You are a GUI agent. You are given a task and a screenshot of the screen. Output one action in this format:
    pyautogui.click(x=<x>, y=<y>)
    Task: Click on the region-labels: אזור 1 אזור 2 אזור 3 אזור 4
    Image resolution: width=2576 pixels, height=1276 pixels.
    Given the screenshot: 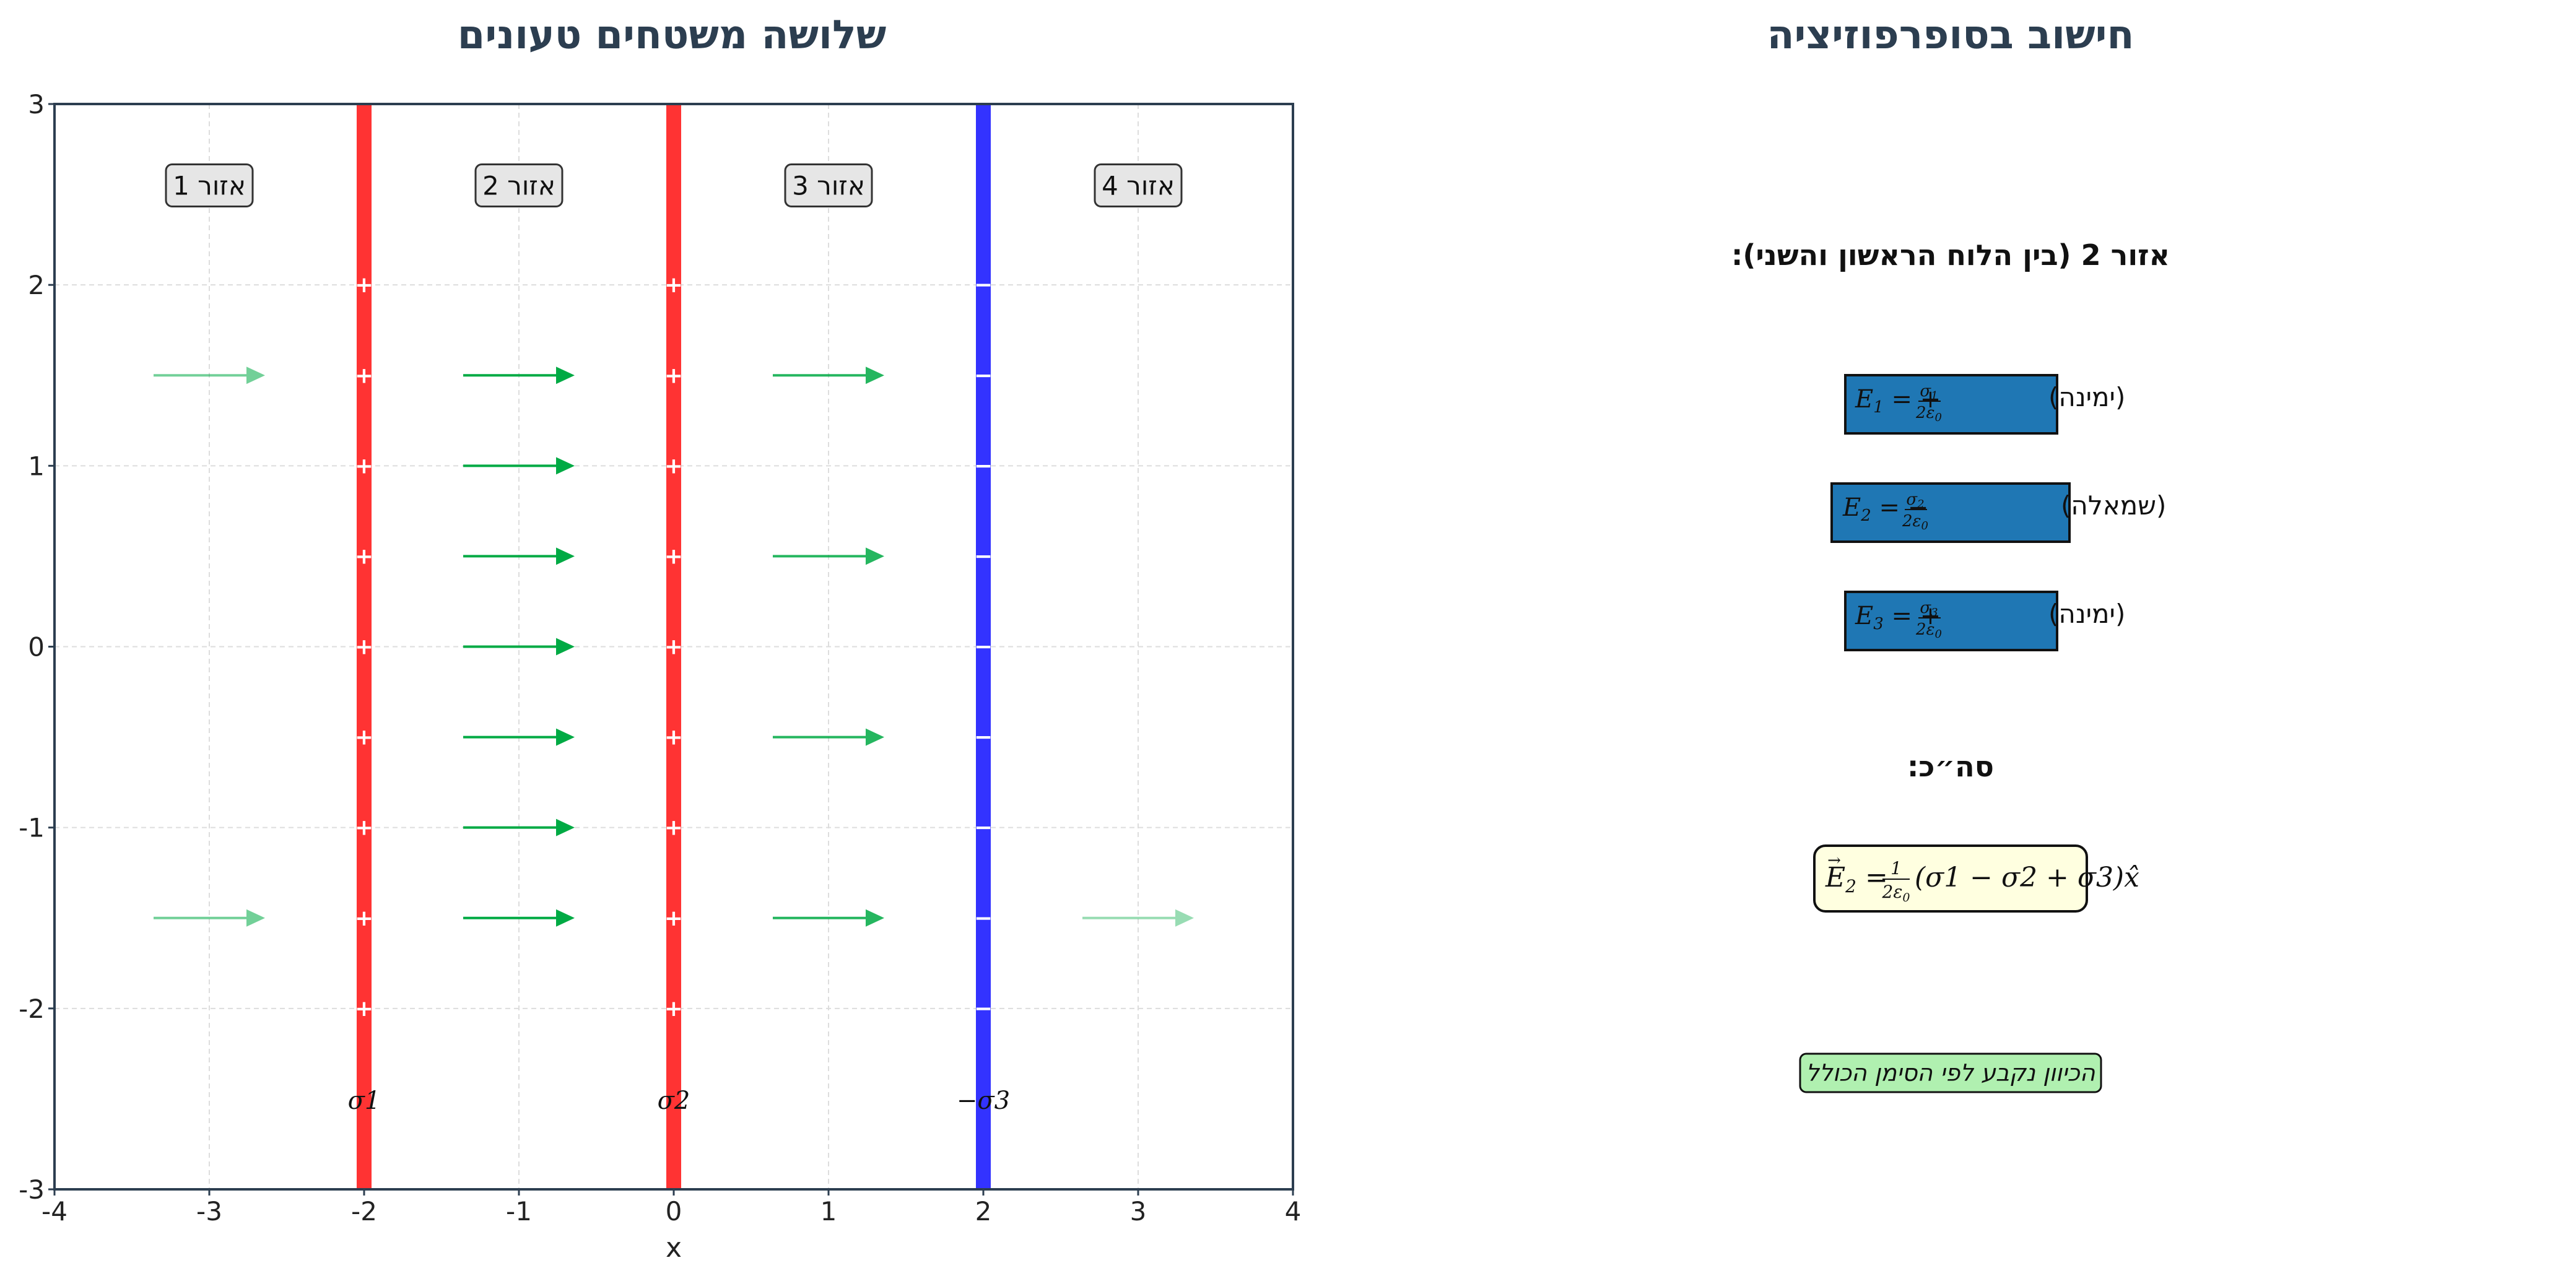 What is the action you would take?
    pyautogui.click(x=674, y=185)
    